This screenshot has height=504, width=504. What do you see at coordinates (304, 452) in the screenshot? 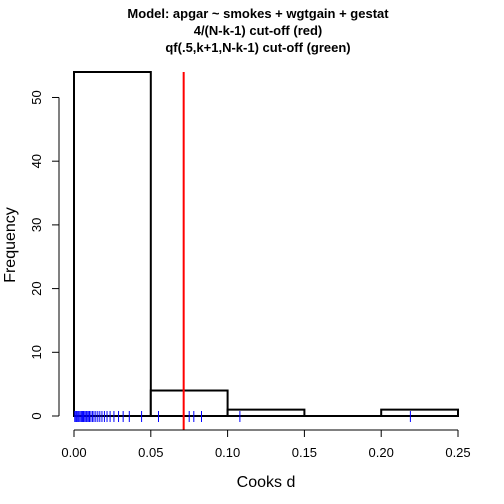
I see `x-tick-label-3: 0.15` at bounding box center [304, 452].